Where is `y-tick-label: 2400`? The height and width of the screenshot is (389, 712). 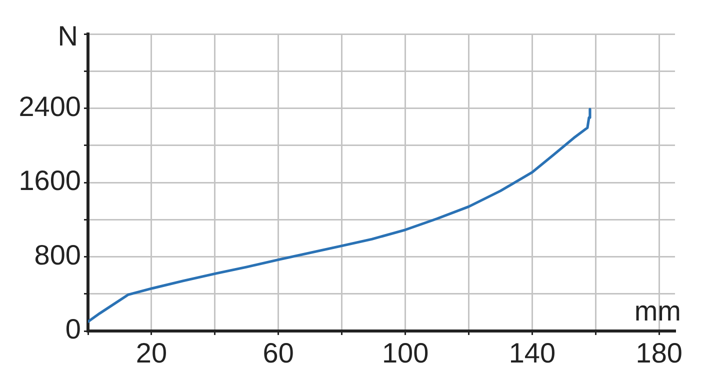
y-tick-label: 2400 is located at coordinates (49, 106).